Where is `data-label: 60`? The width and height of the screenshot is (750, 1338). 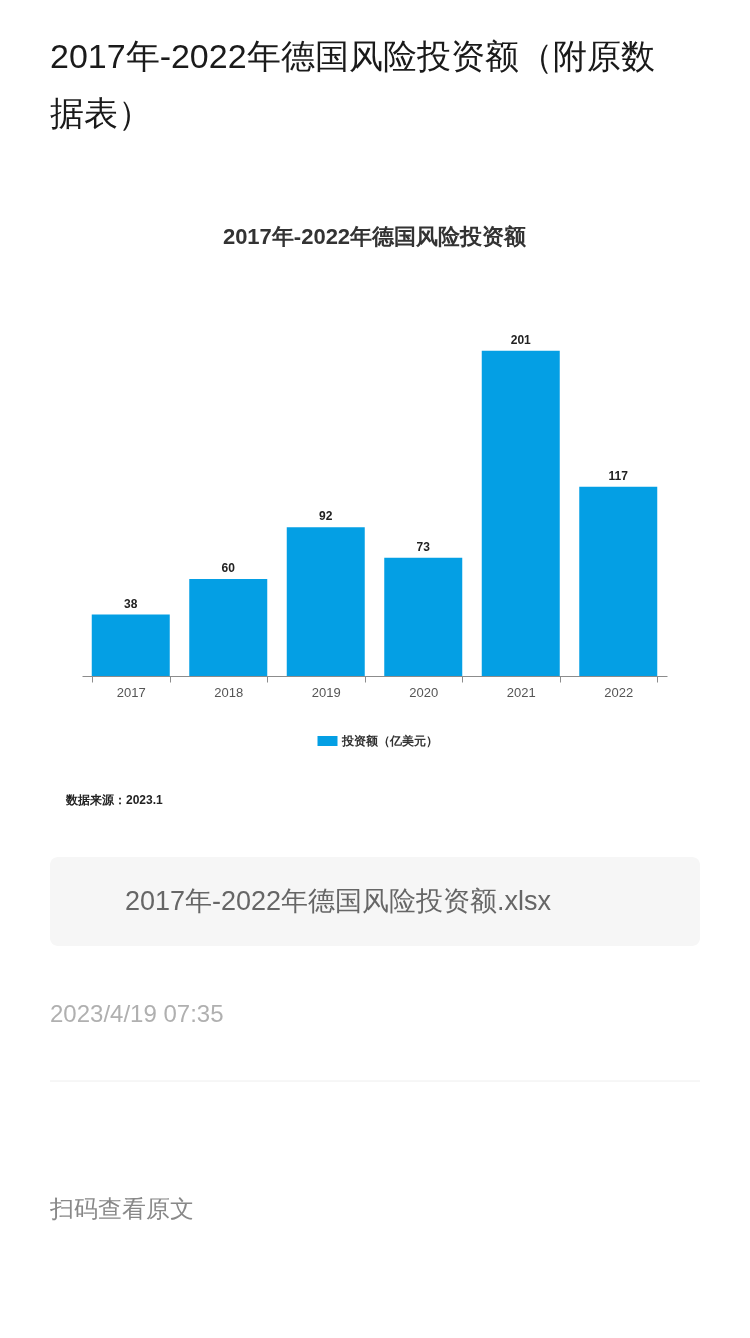 data-label: 60 is located at coordinates (228, 567).